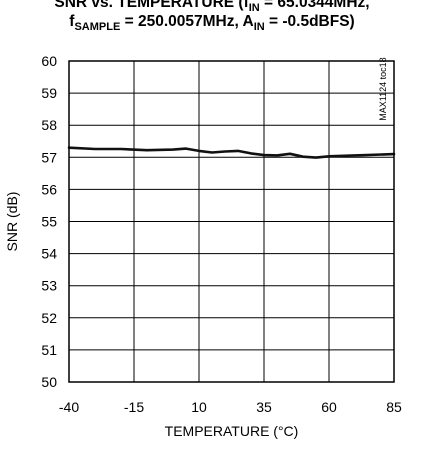  What do you see at coordinates (49, 93) in the screenshot?
I see `y-tick-label-59: 59` at bounding box center [49, 93].